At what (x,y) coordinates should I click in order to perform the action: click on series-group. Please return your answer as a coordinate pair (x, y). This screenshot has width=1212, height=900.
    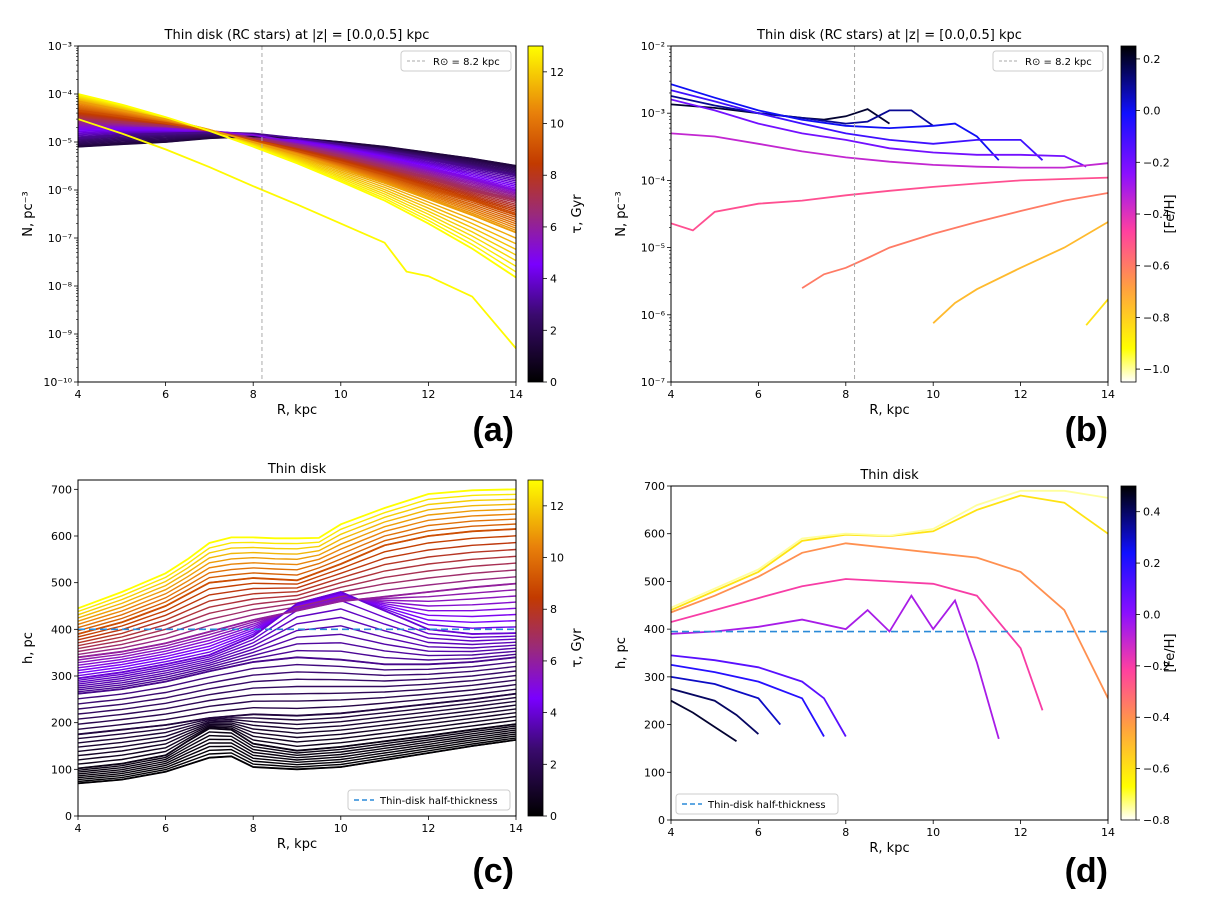
    Looking at the image, I should click on (297, 636).